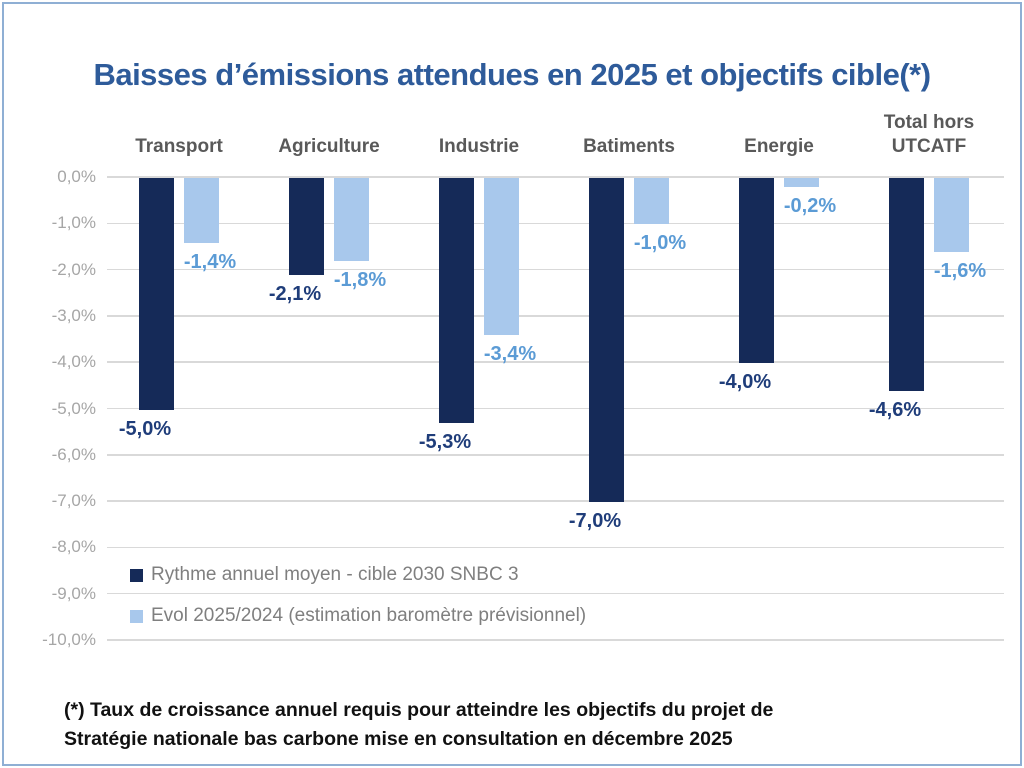 Image resolution: width=1024 pixels, height=768 pixels. I want to click on bar-evol-2025-2024-energie, so click(801, 182).